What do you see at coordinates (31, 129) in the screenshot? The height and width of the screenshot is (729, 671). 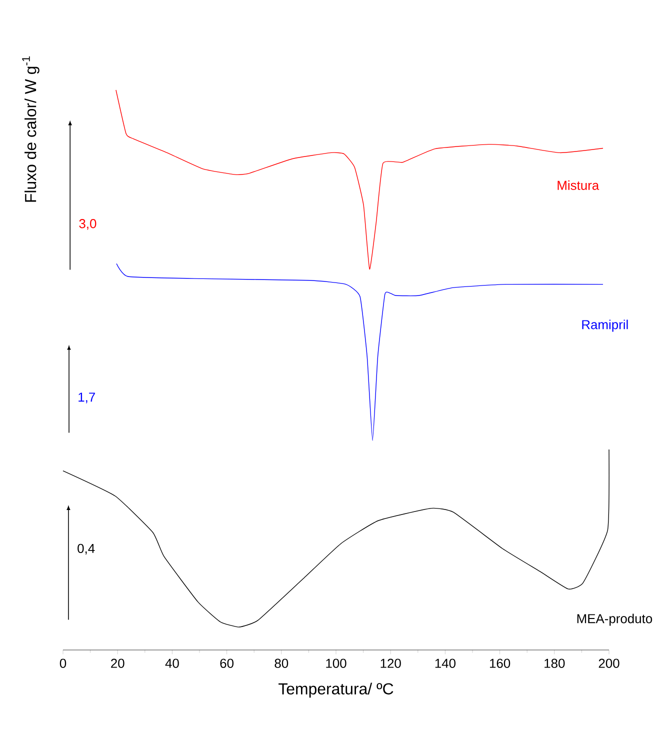 I see `y-axis-title: Fluxo de calor/ W g$^{-1}$` at bounding box center [31, 129].